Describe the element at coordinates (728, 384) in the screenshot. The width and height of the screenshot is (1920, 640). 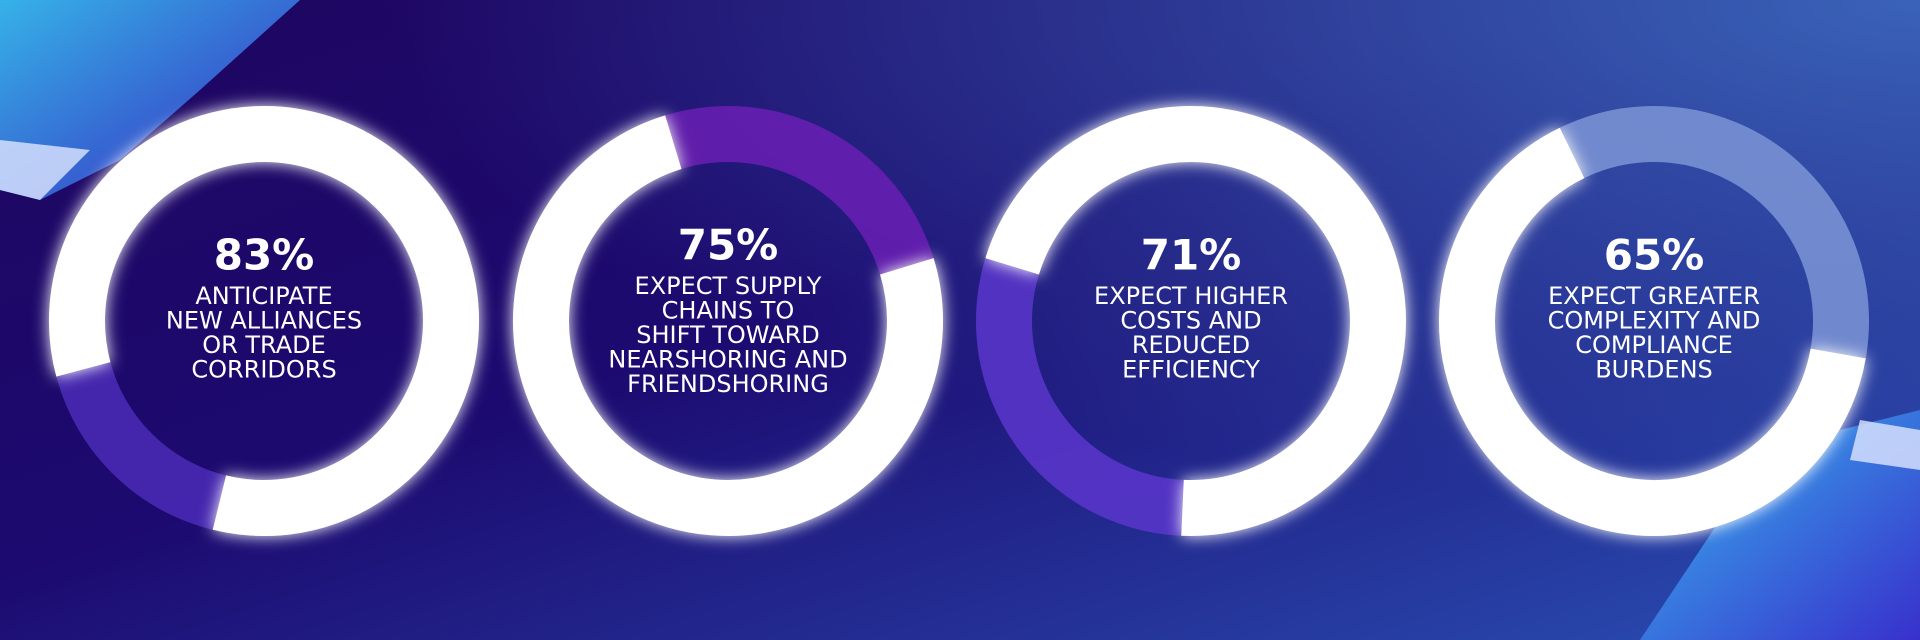
I see `caption-line: FRIENDSHORING` at that location.